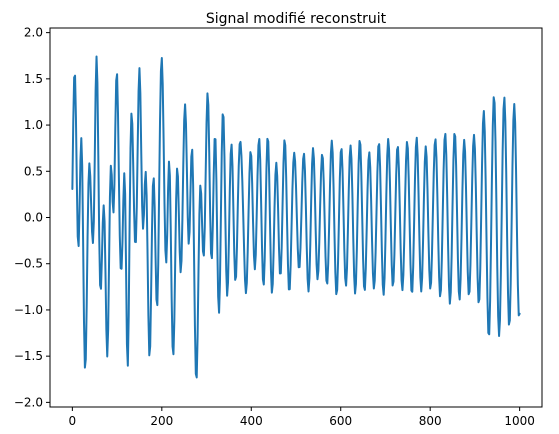  Describe the element at coordinates (251, 421) in the screenshot. I see `x-tick-label: 400` at that location.